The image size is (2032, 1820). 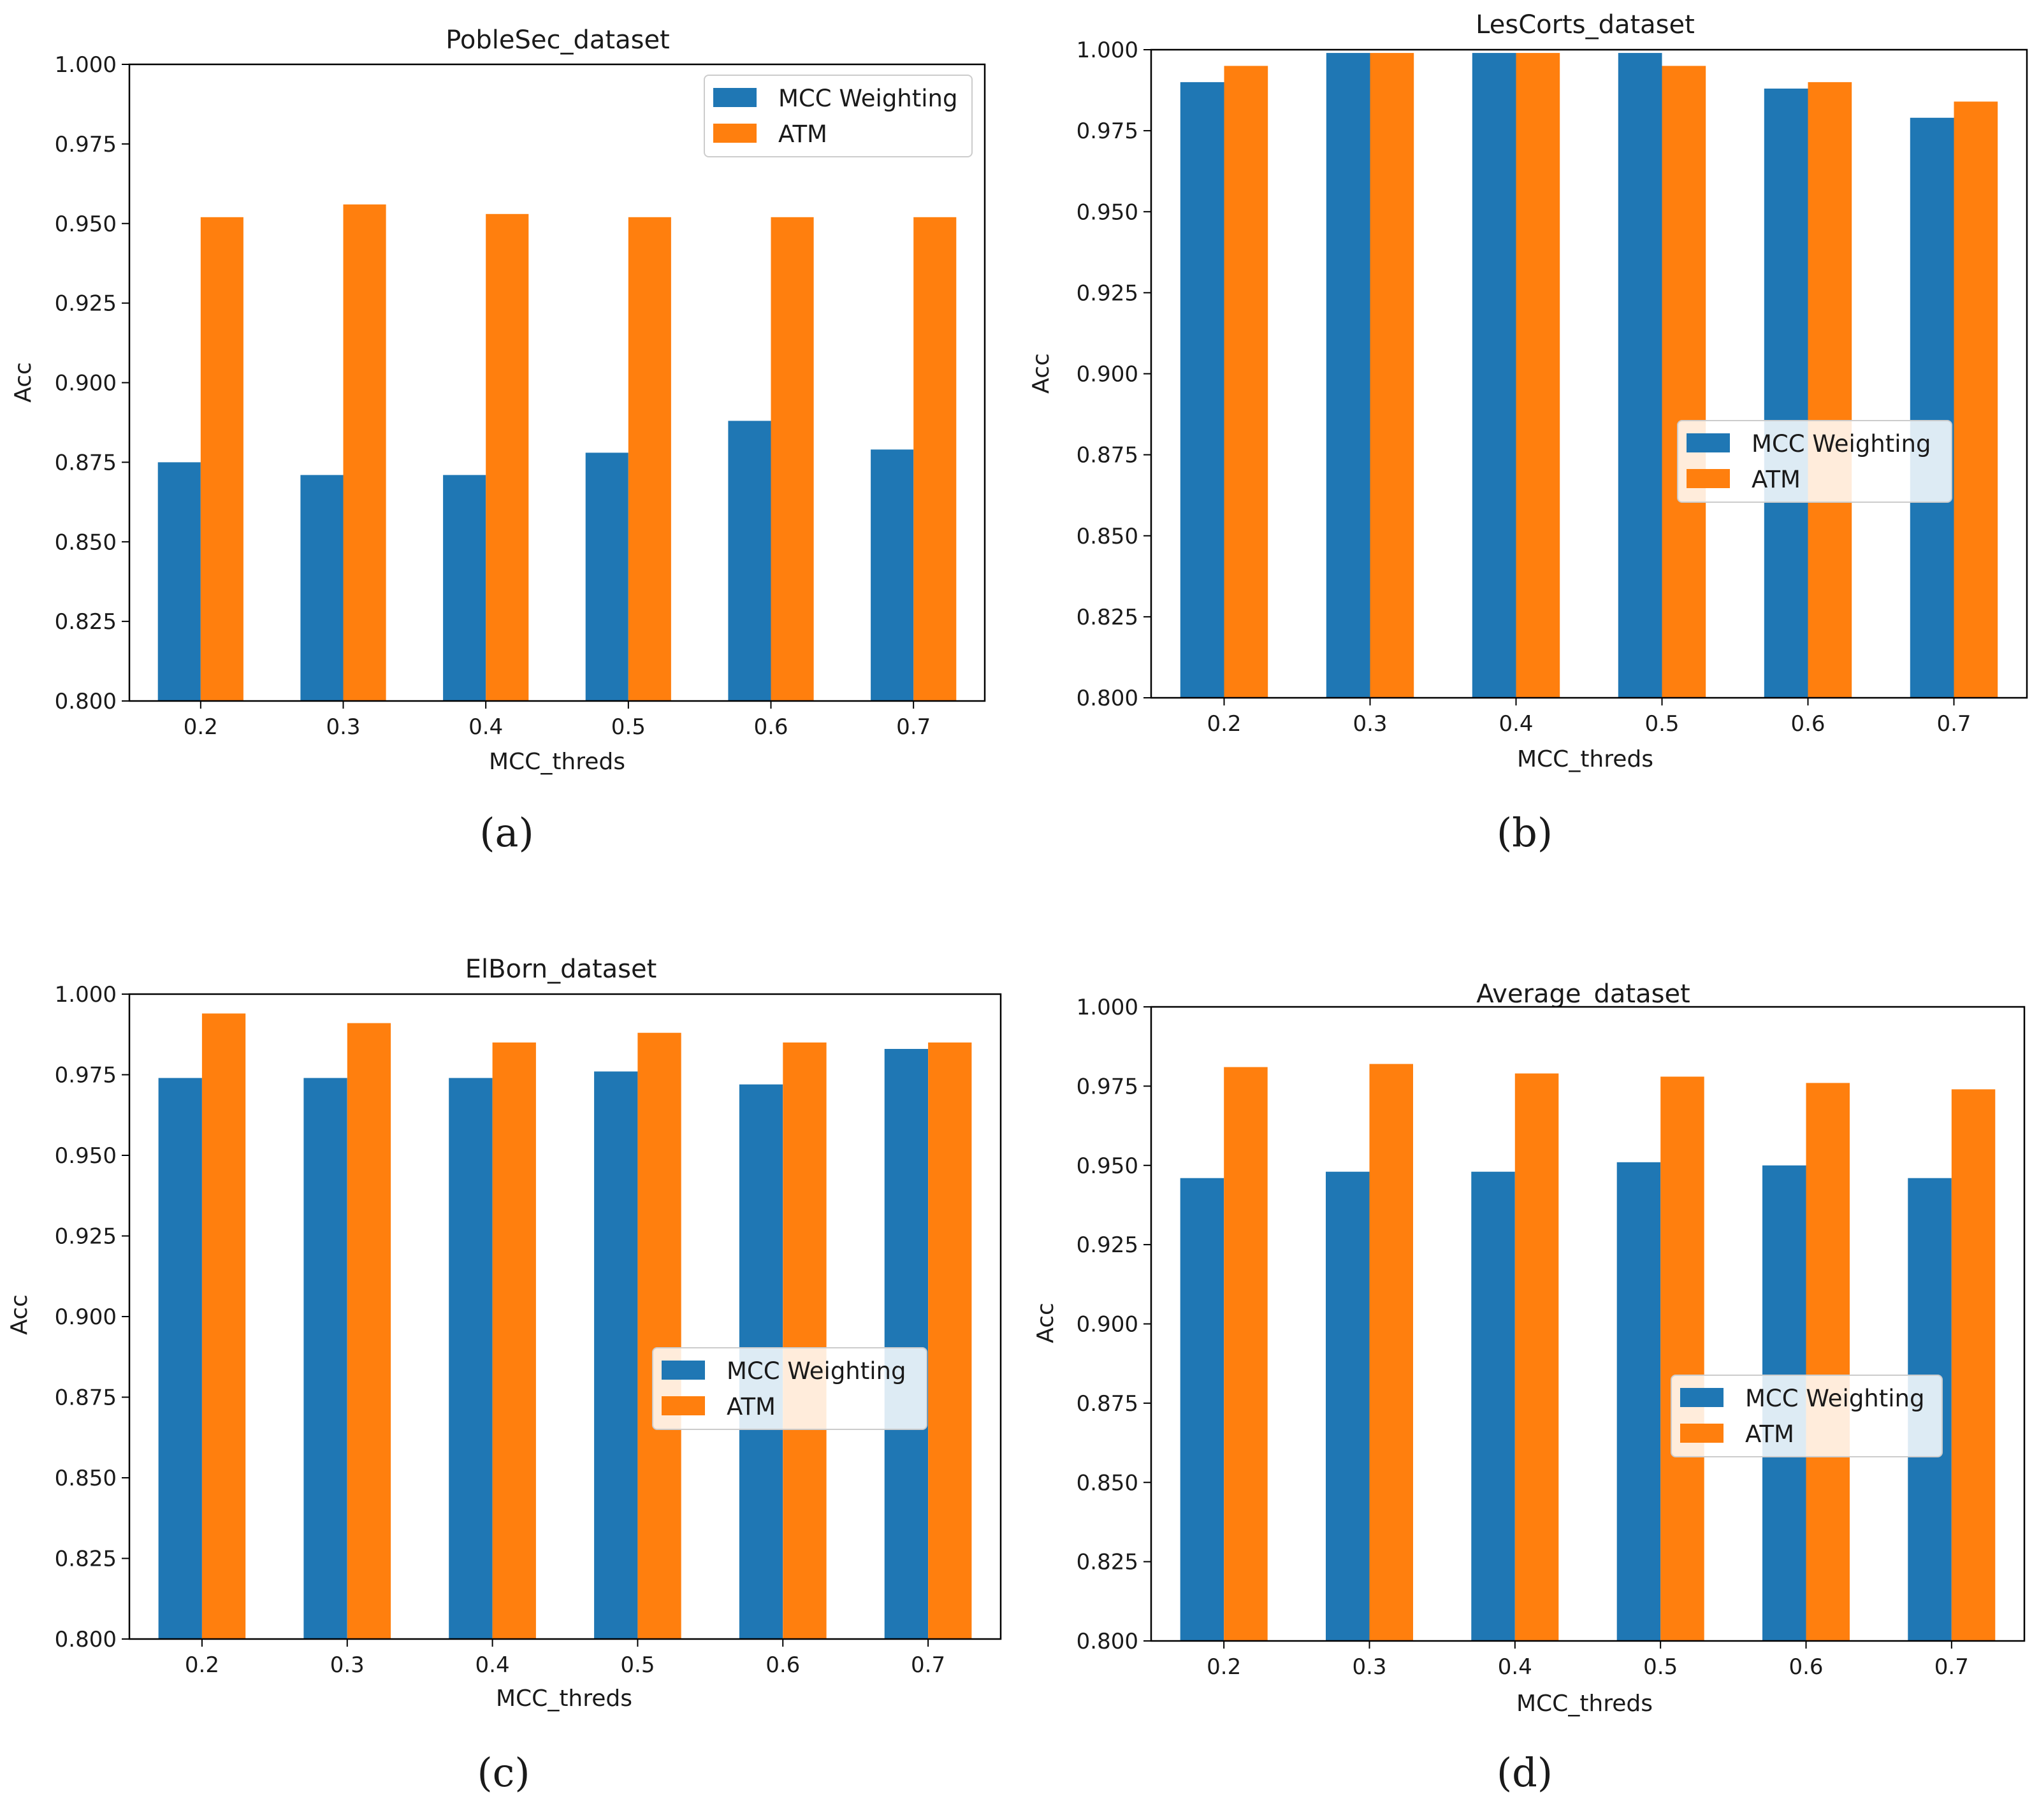 I want to click on bar-atm-0.3, so click(x=1392, y=375).